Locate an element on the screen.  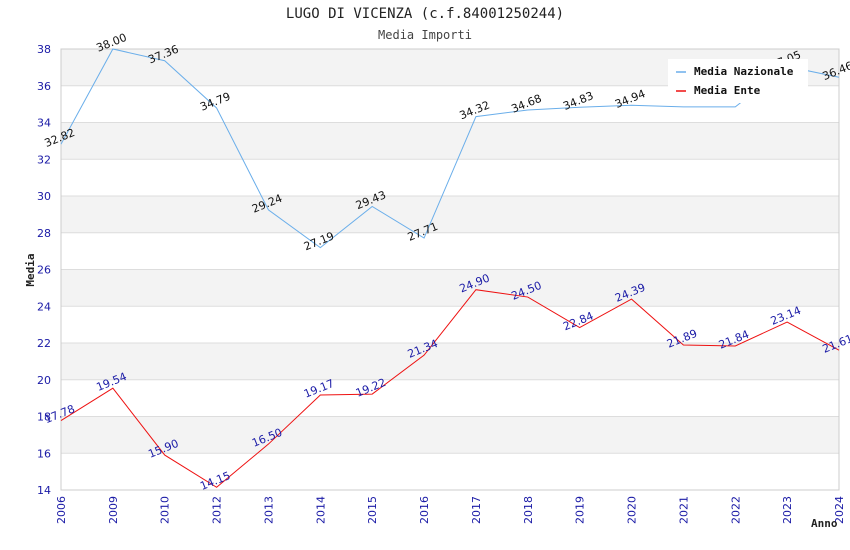
x-tick-label: 2024 is located at coordinates (839, 510).